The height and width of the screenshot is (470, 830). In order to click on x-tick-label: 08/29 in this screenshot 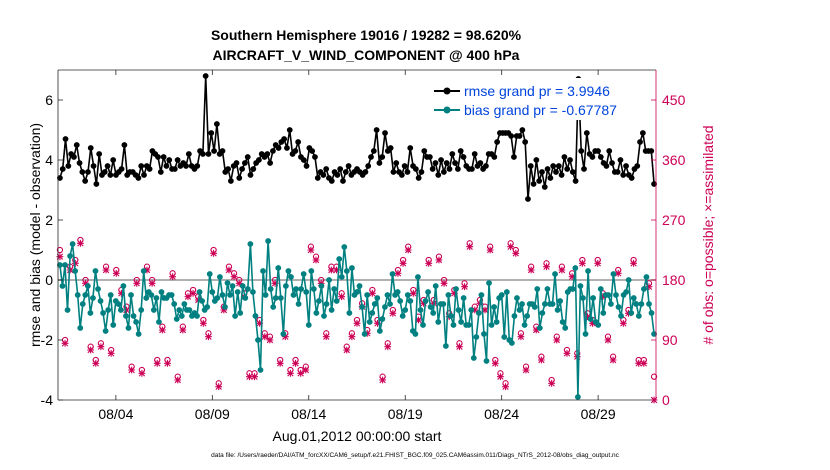, I will do `click(598, 414)`.